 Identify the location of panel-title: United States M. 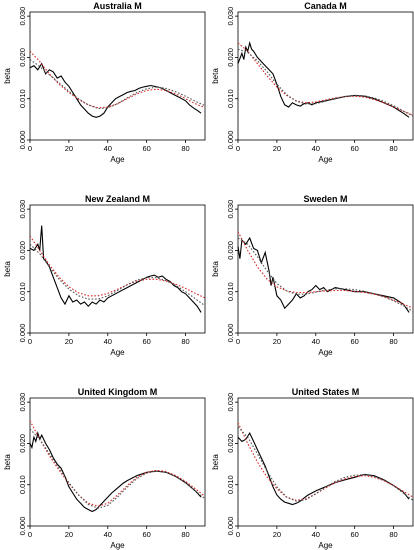
(326, 392).